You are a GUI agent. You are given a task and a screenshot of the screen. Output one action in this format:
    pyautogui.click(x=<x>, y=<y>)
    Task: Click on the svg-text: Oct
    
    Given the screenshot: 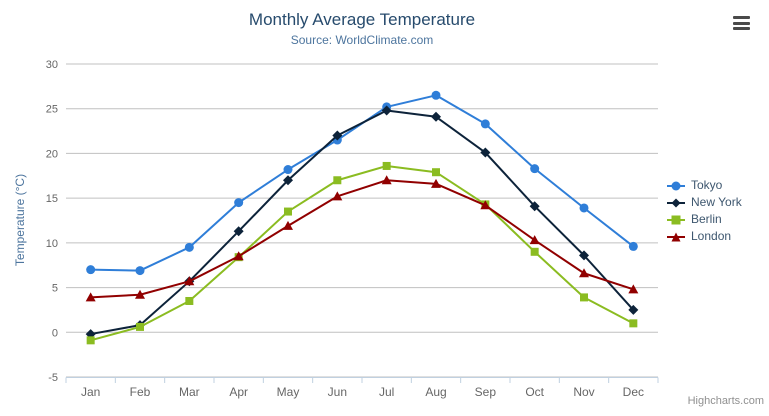 What is the action you would take?
    pyautogui.click(x=534, y=392)
    